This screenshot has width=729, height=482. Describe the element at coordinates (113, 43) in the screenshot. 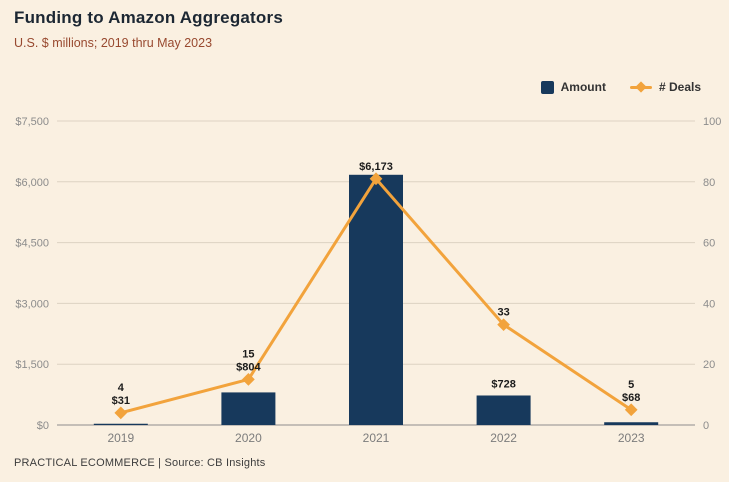

I see `chart-subtitle: U.S. $ millions; 2019 thru May 2023` at that location.